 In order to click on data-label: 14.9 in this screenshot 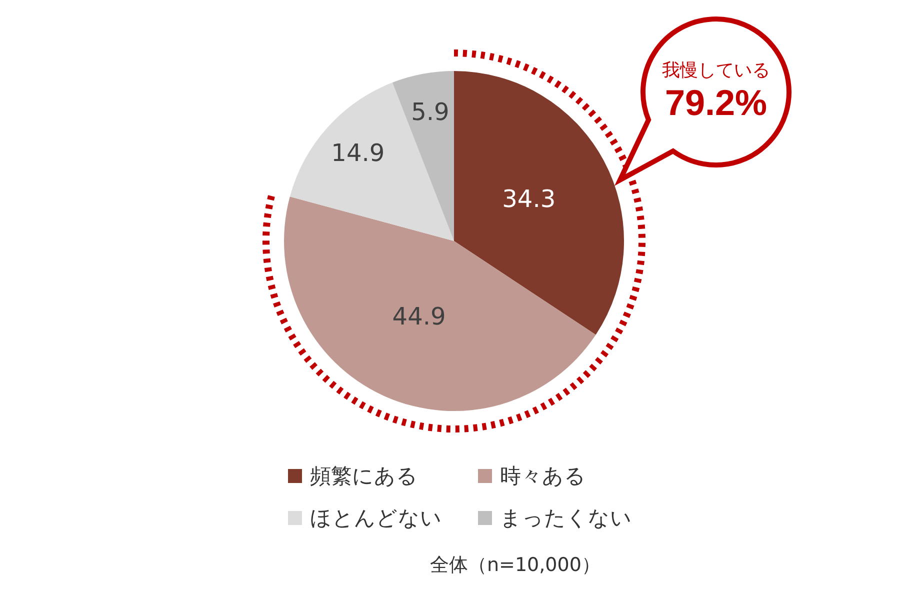, I will do `click(358, 152)`.